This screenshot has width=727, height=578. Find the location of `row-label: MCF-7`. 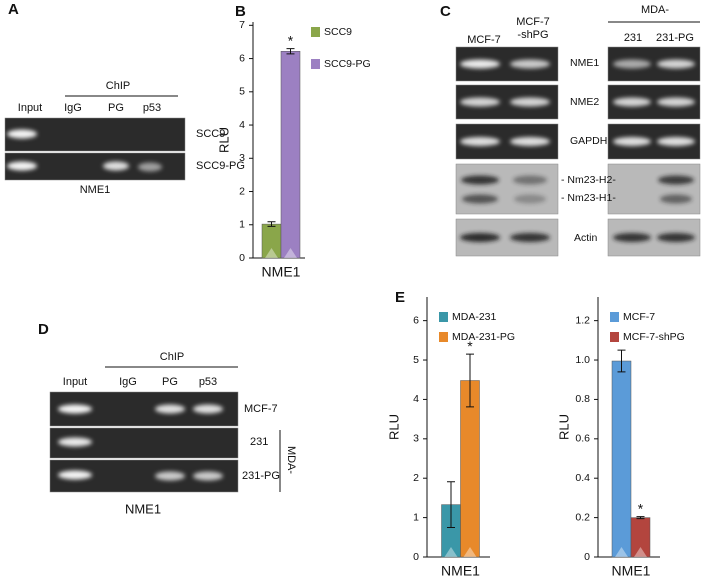

row-label: MCF-7 is located at coordinates (261, 409).